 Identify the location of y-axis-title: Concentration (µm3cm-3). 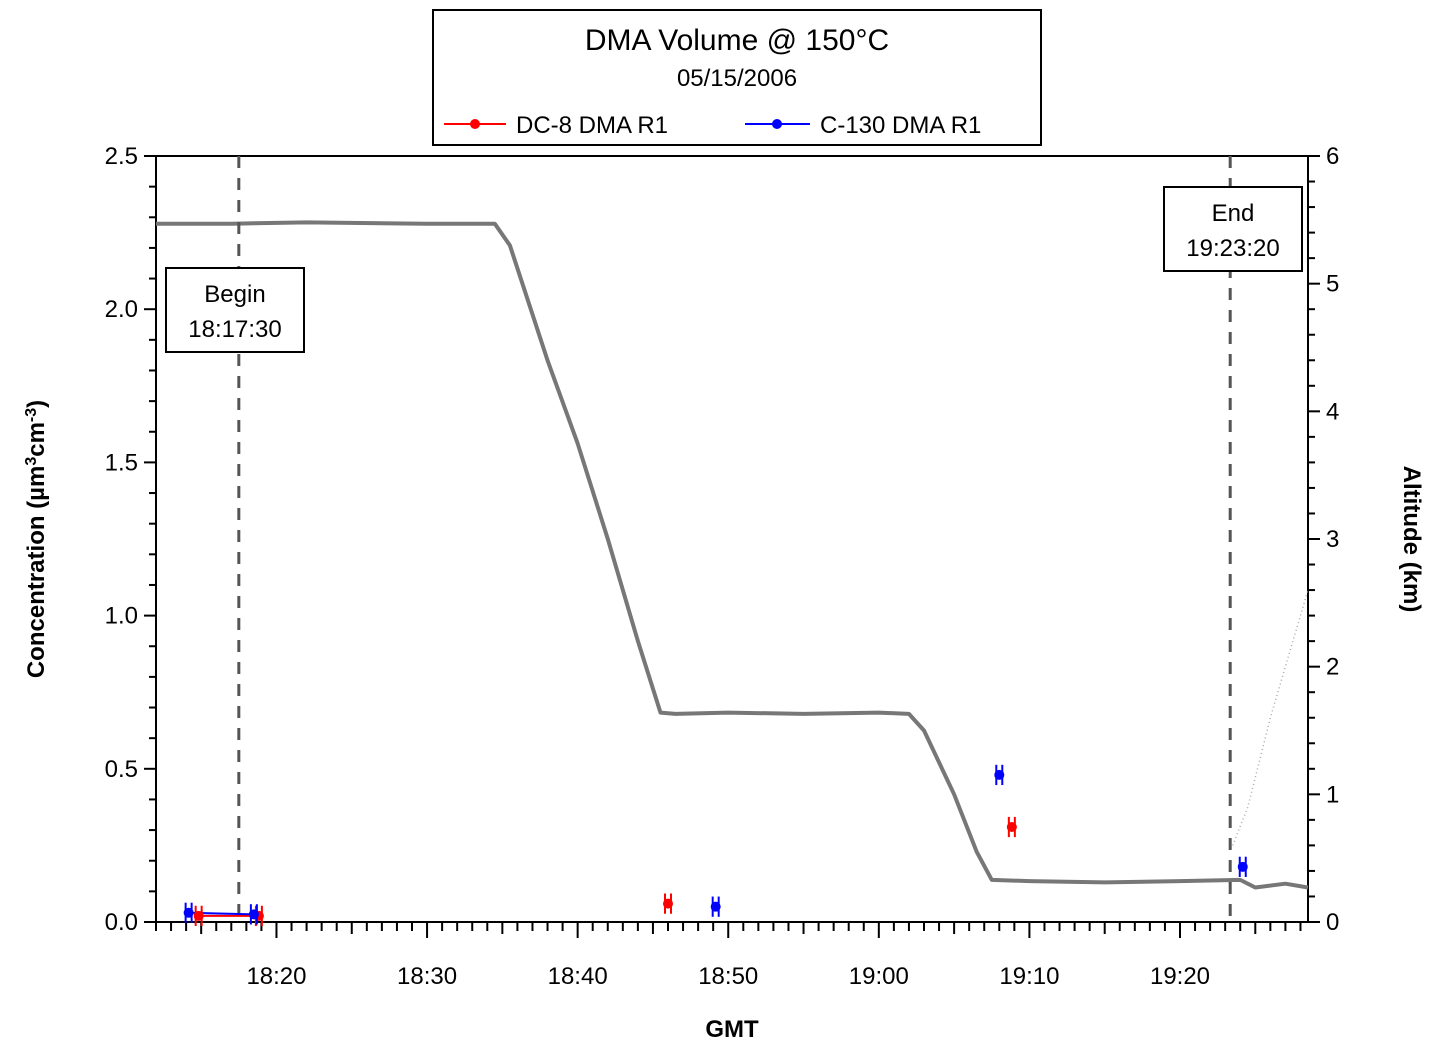
(37, 539).